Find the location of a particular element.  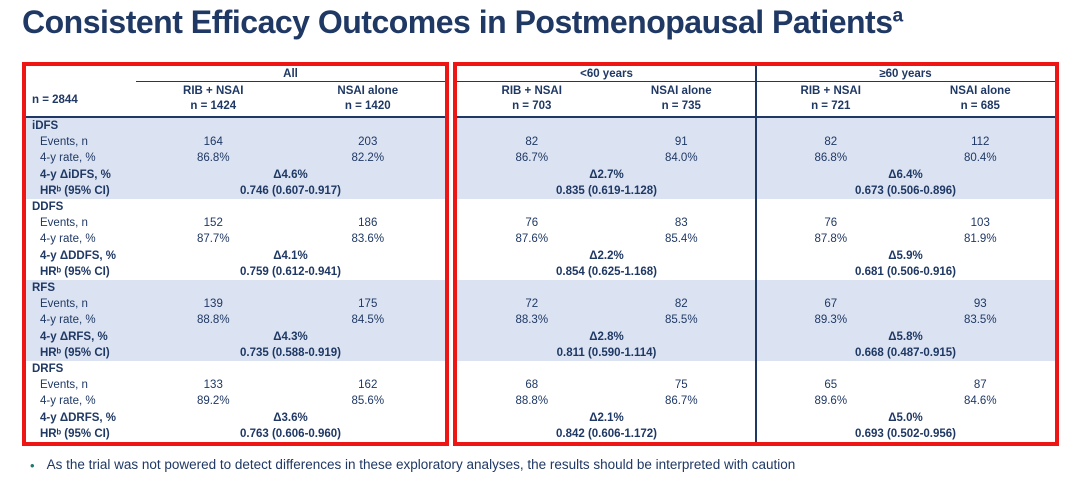

rate-value: 85.5% is located at coordinates (681, 320).